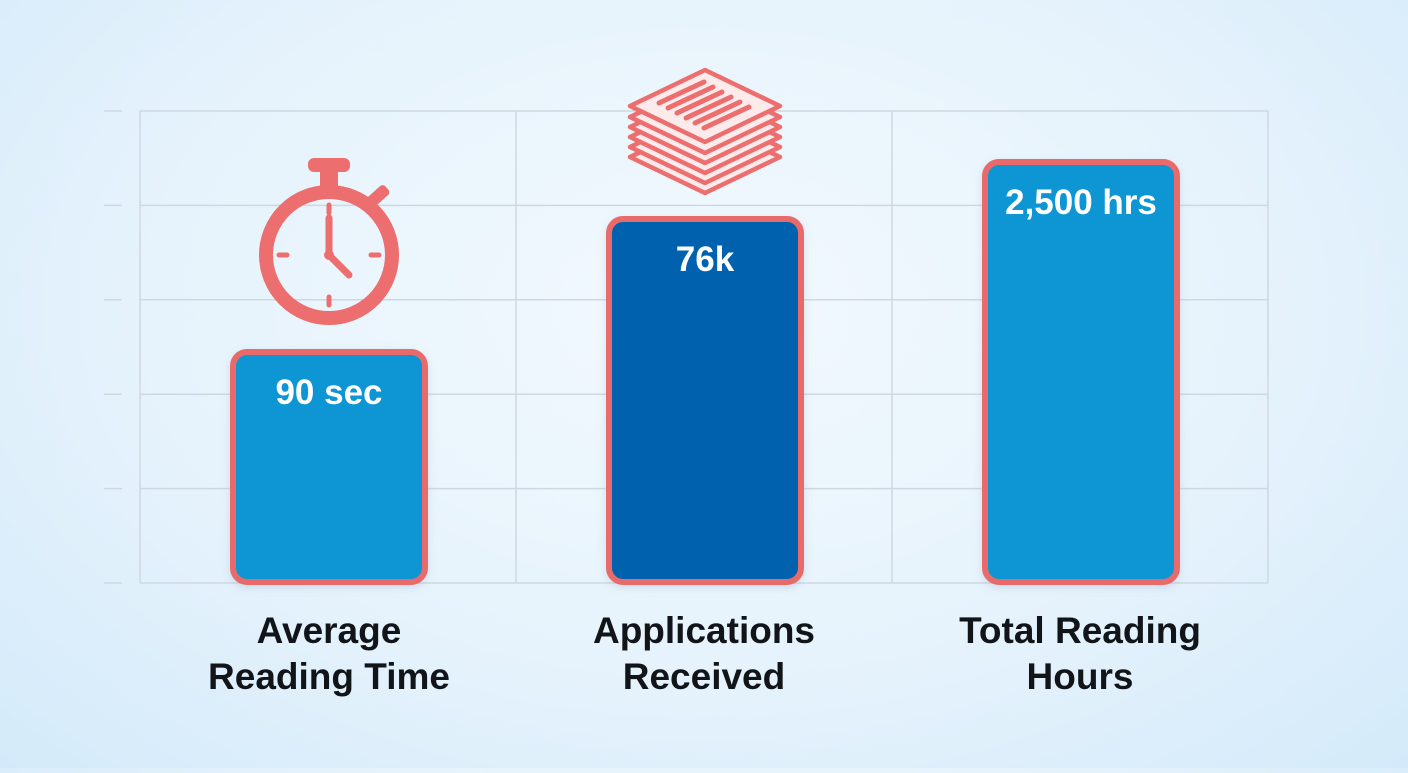 The width and height of the screenshot is (1408, 773). I want to click on bar-average-reading-time, so click(329, 467).